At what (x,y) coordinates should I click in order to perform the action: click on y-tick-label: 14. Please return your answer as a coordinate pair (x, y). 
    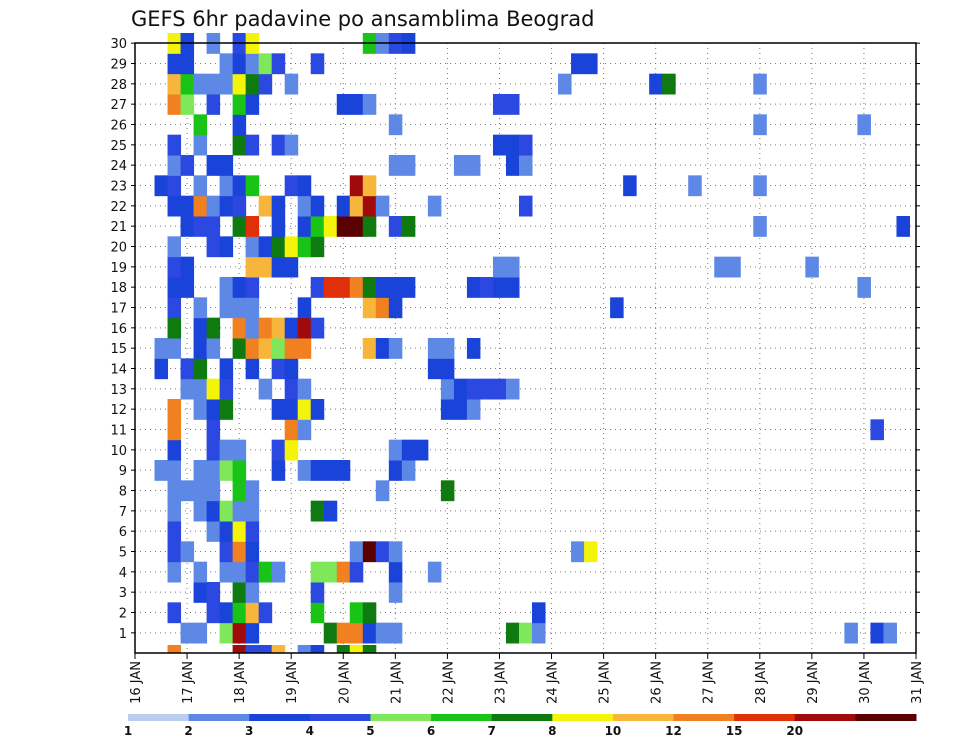
    Looking at the image, I should click on (118, 370).